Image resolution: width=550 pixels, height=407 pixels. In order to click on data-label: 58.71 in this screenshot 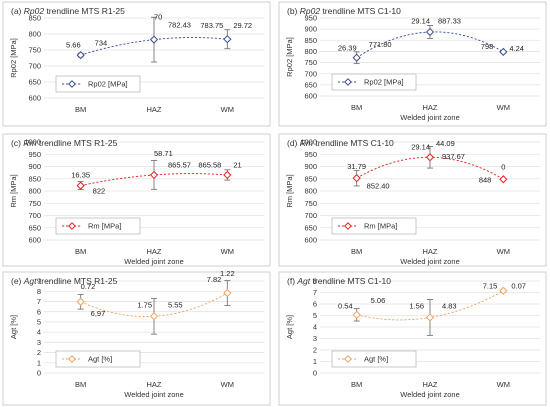, I will do `click(163, 153)`.